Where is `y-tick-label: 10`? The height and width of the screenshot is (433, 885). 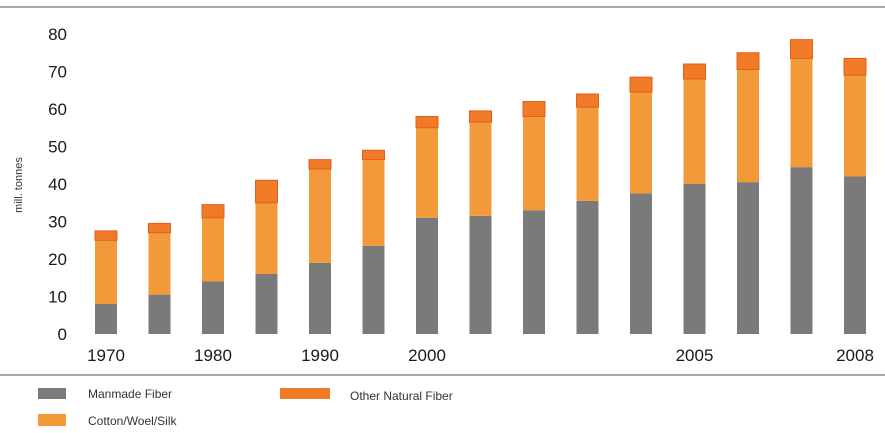 y-tick-label: 10 is located at coordinates (57, 297).